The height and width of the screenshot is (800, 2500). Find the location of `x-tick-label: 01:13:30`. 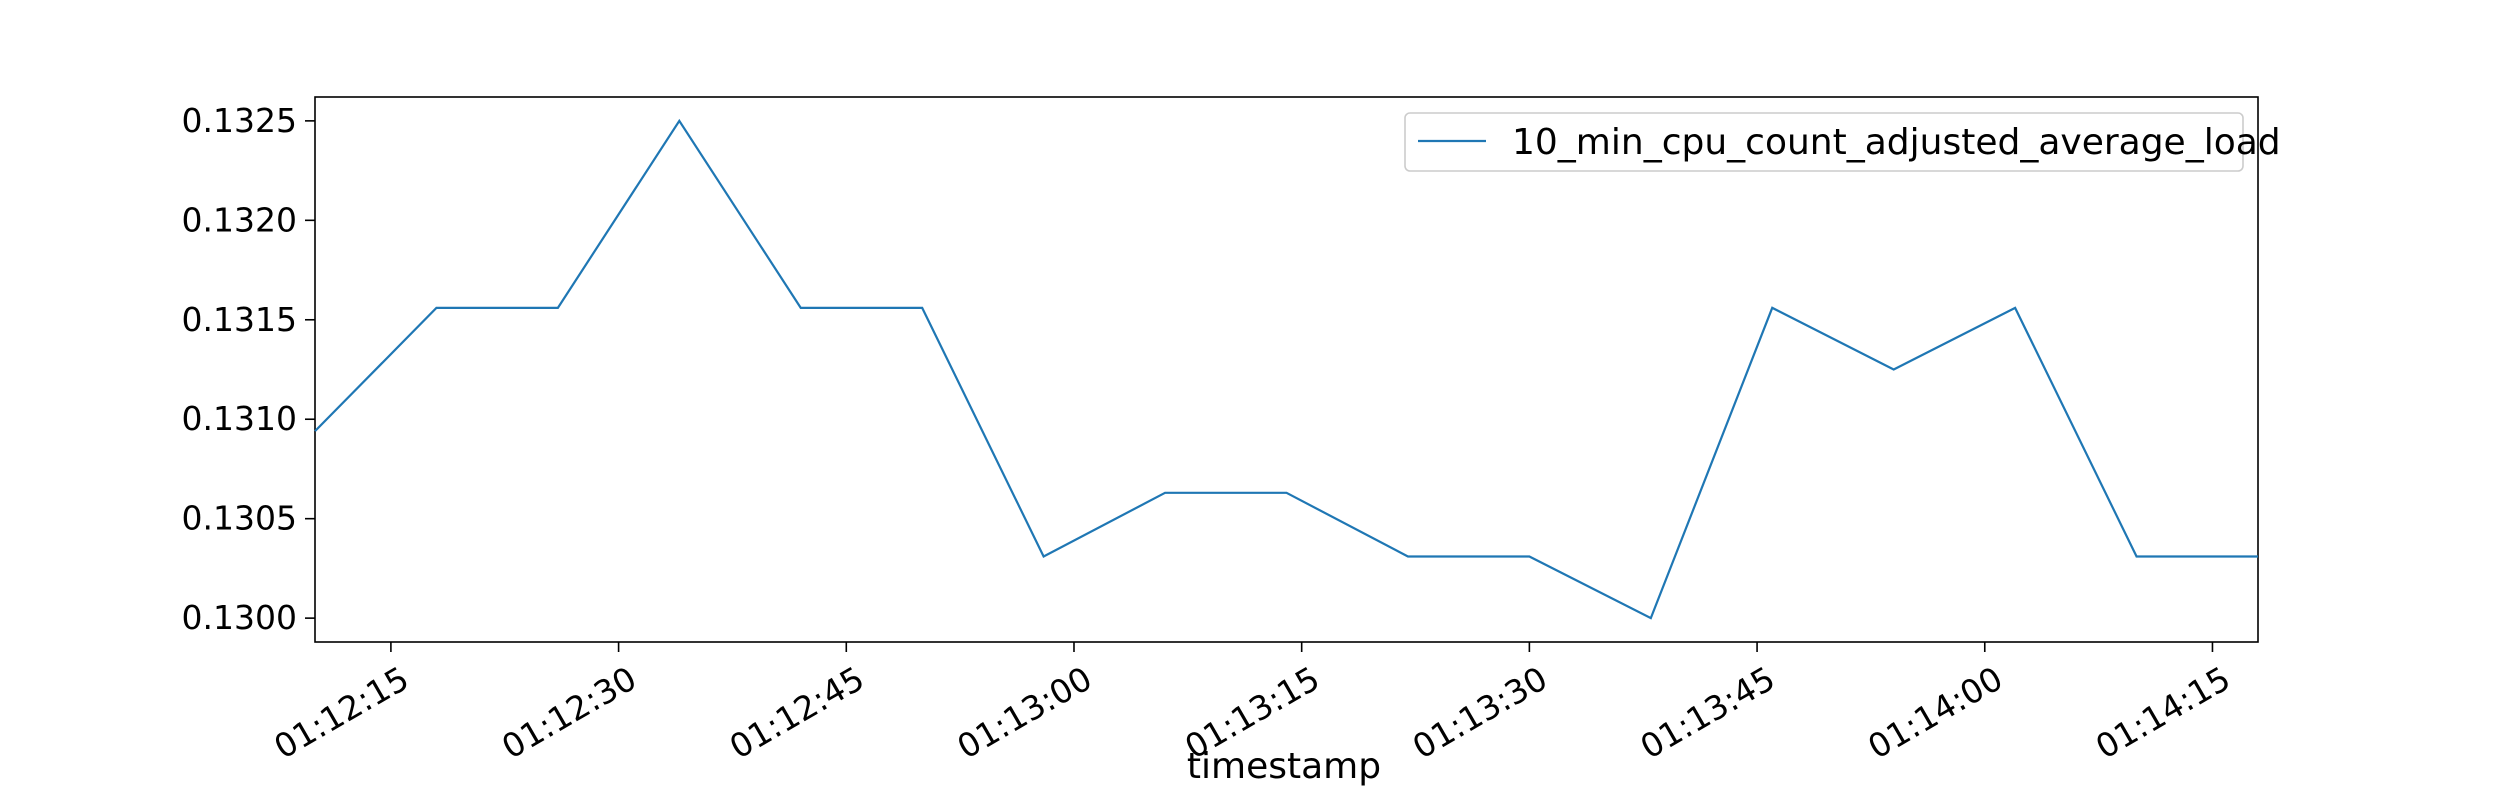

x-tick-label: 01:13:30 is located at coordinates (1480, 713).